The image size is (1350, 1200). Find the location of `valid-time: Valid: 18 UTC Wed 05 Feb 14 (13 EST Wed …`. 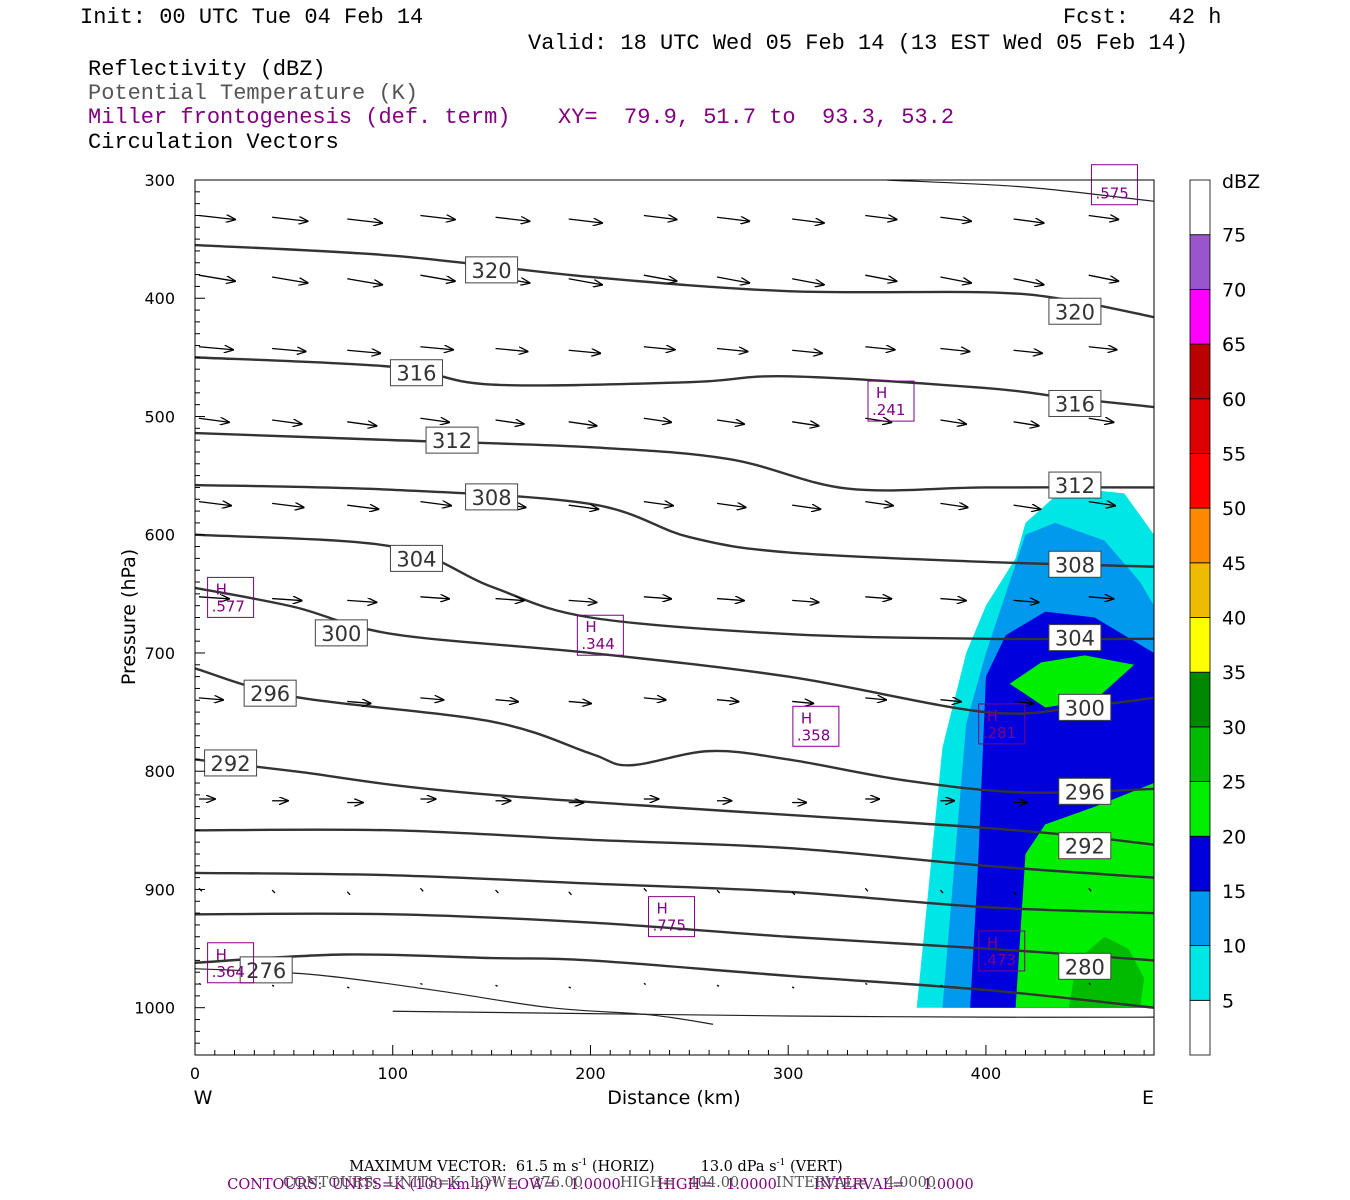

valid-time: Valid: 18 UTC Wed 05 Feb 14 (13 EST Wed … is located at coordinates (858, 43).